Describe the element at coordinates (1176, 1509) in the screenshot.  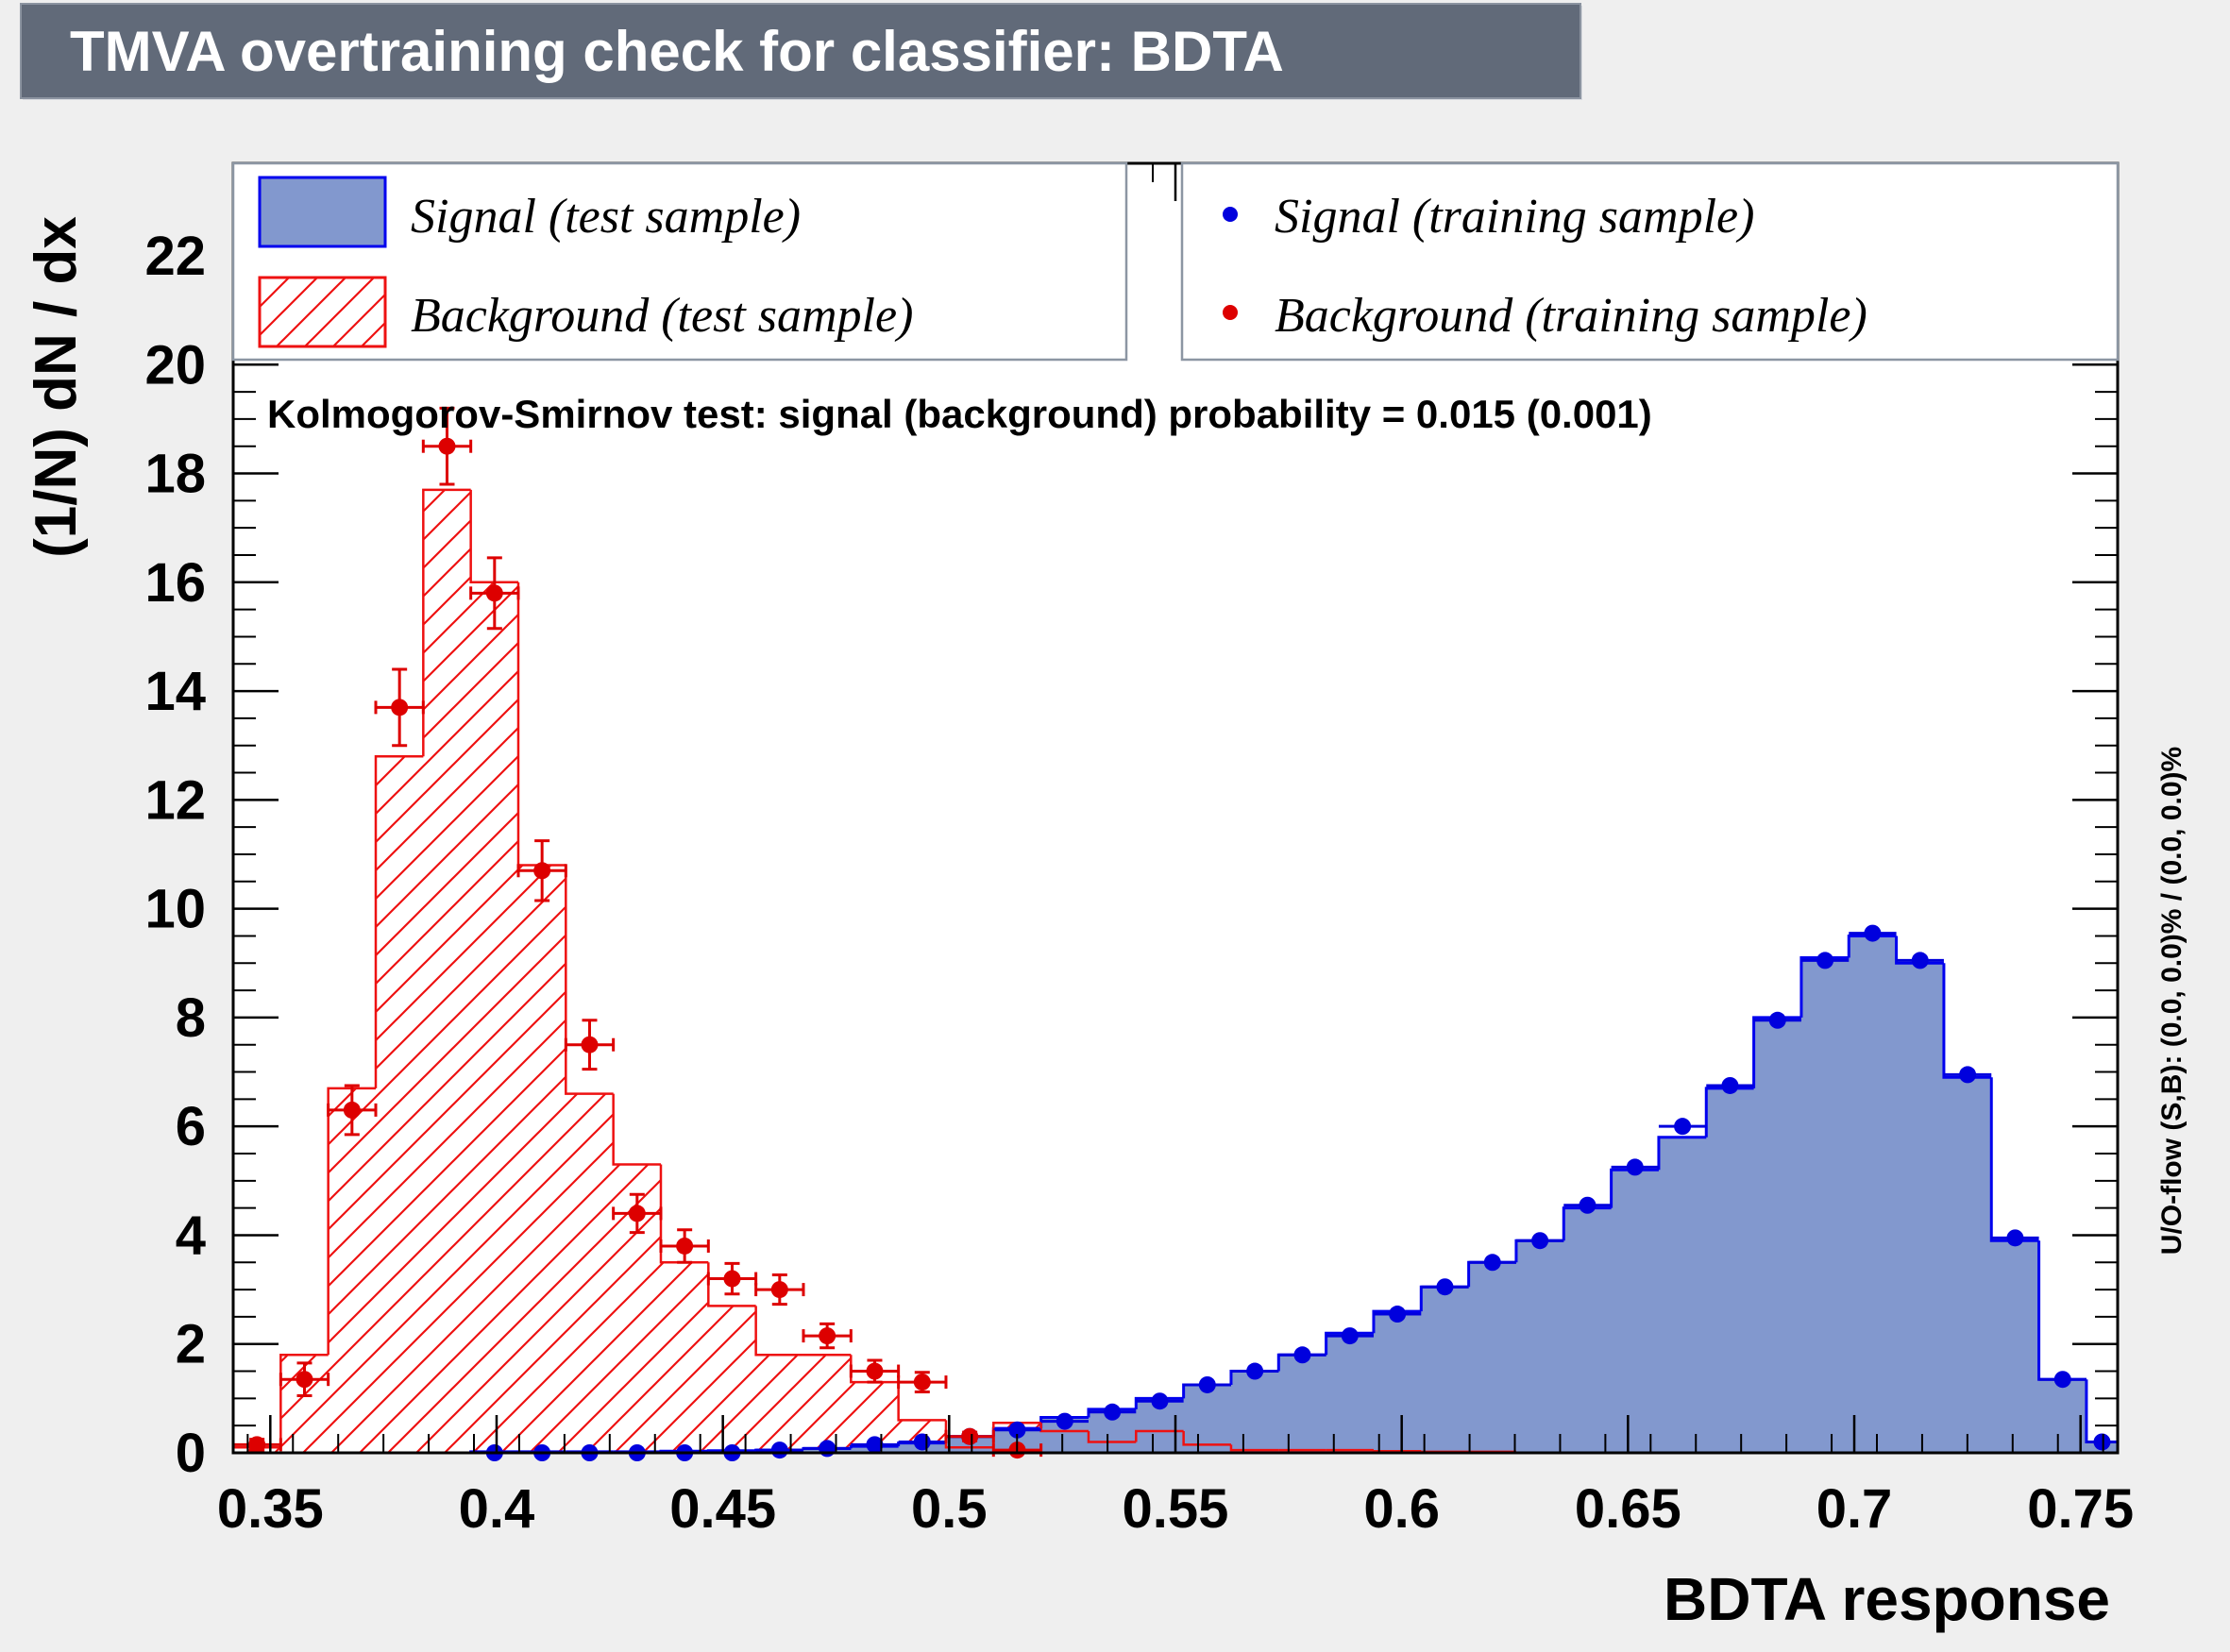
I see `x-tick-label: 0.55` at that location.